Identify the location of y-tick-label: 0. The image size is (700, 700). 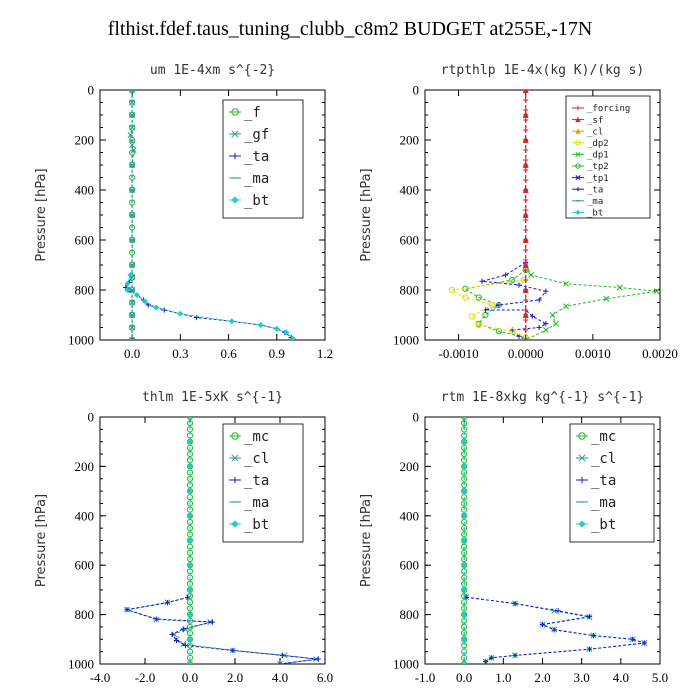
(91, 90).